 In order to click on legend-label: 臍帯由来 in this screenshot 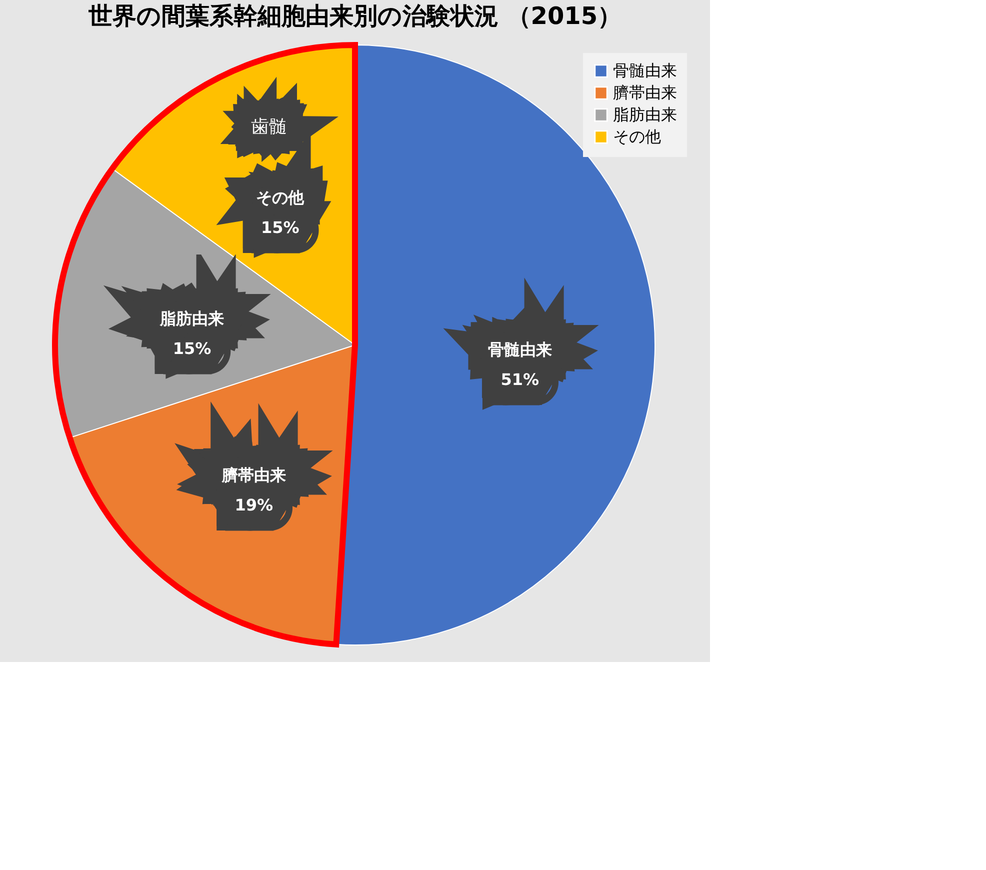, I will do `click(645, 92)`.